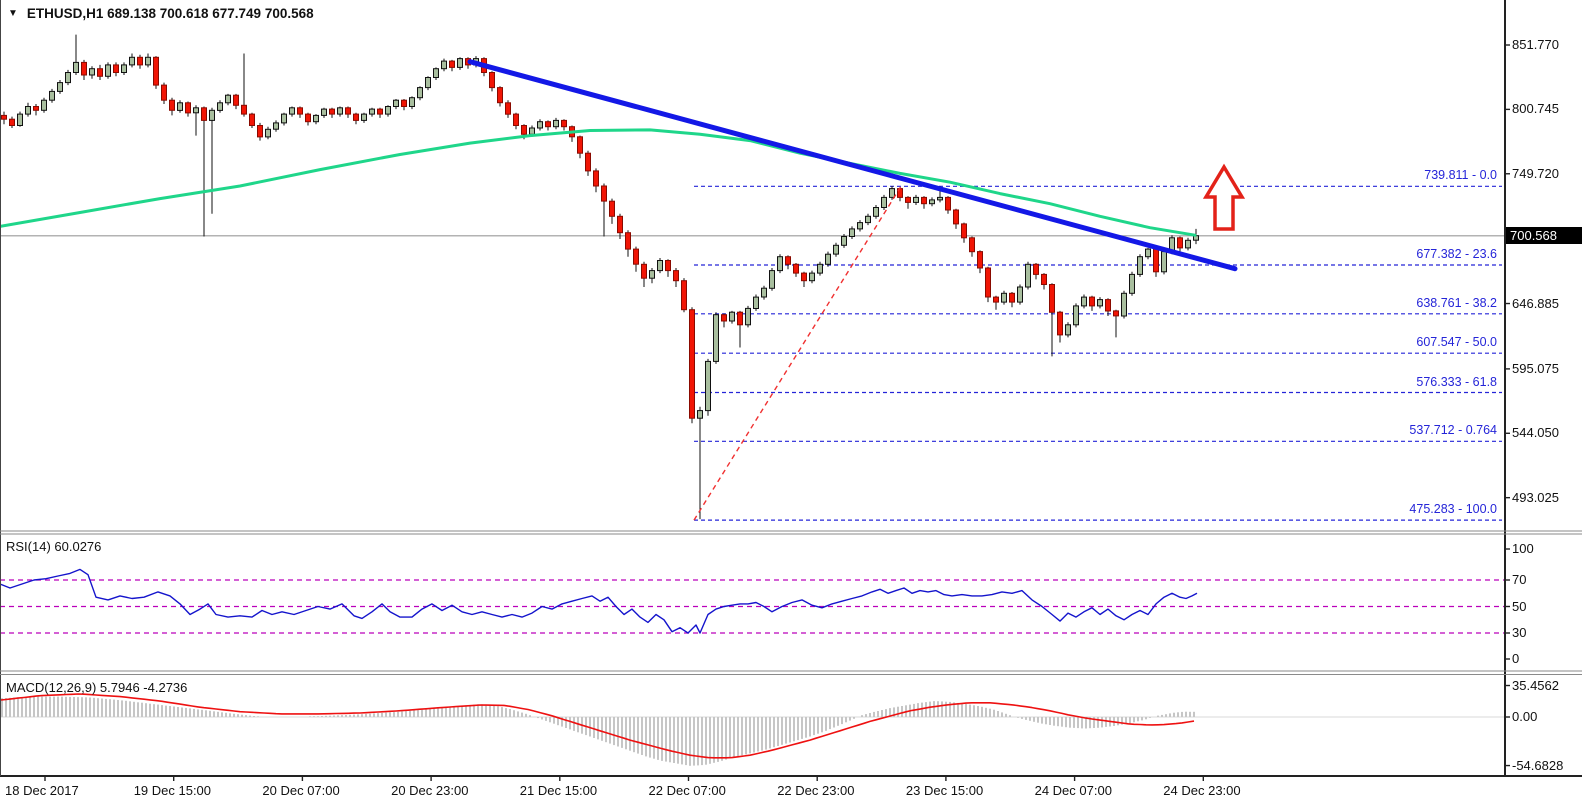 This screenshot has width=1582, height=807. I want to click on fib-level-label: 677.382 - 23.6, so click(1456, 254).